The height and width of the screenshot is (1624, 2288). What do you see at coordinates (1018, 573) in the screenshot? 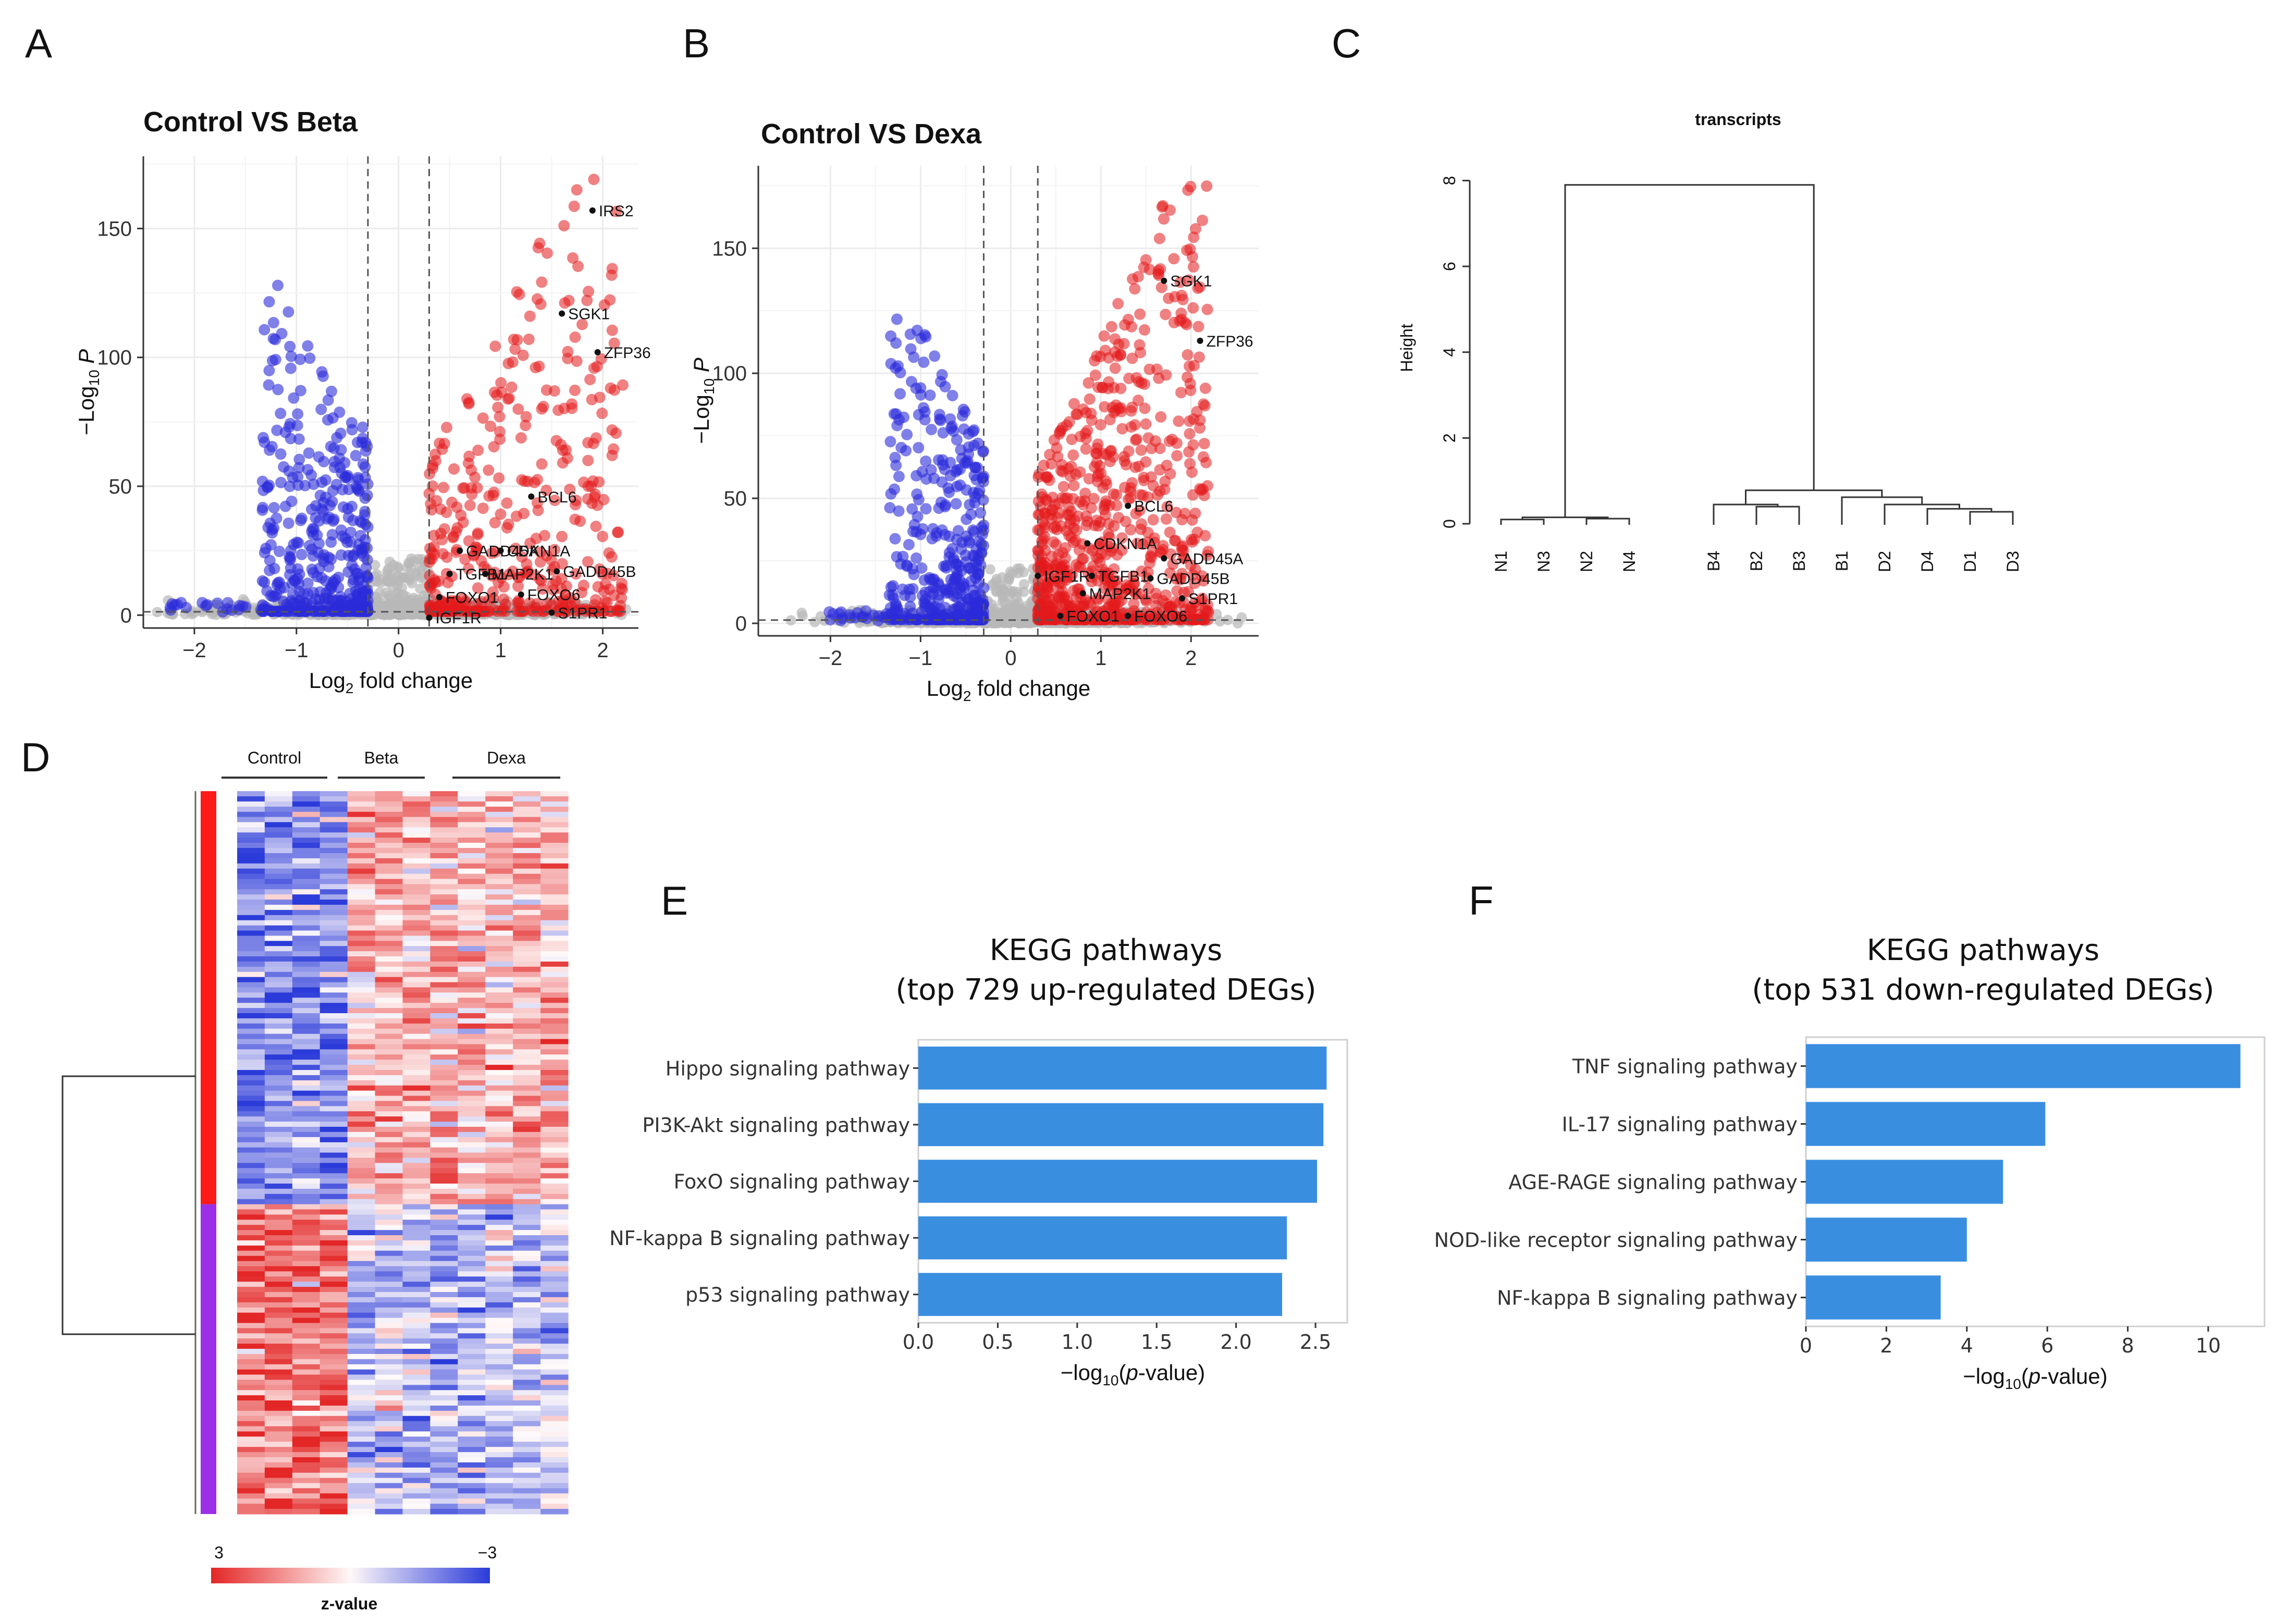
I see `point-ns` at bounding box center [1018, 573].